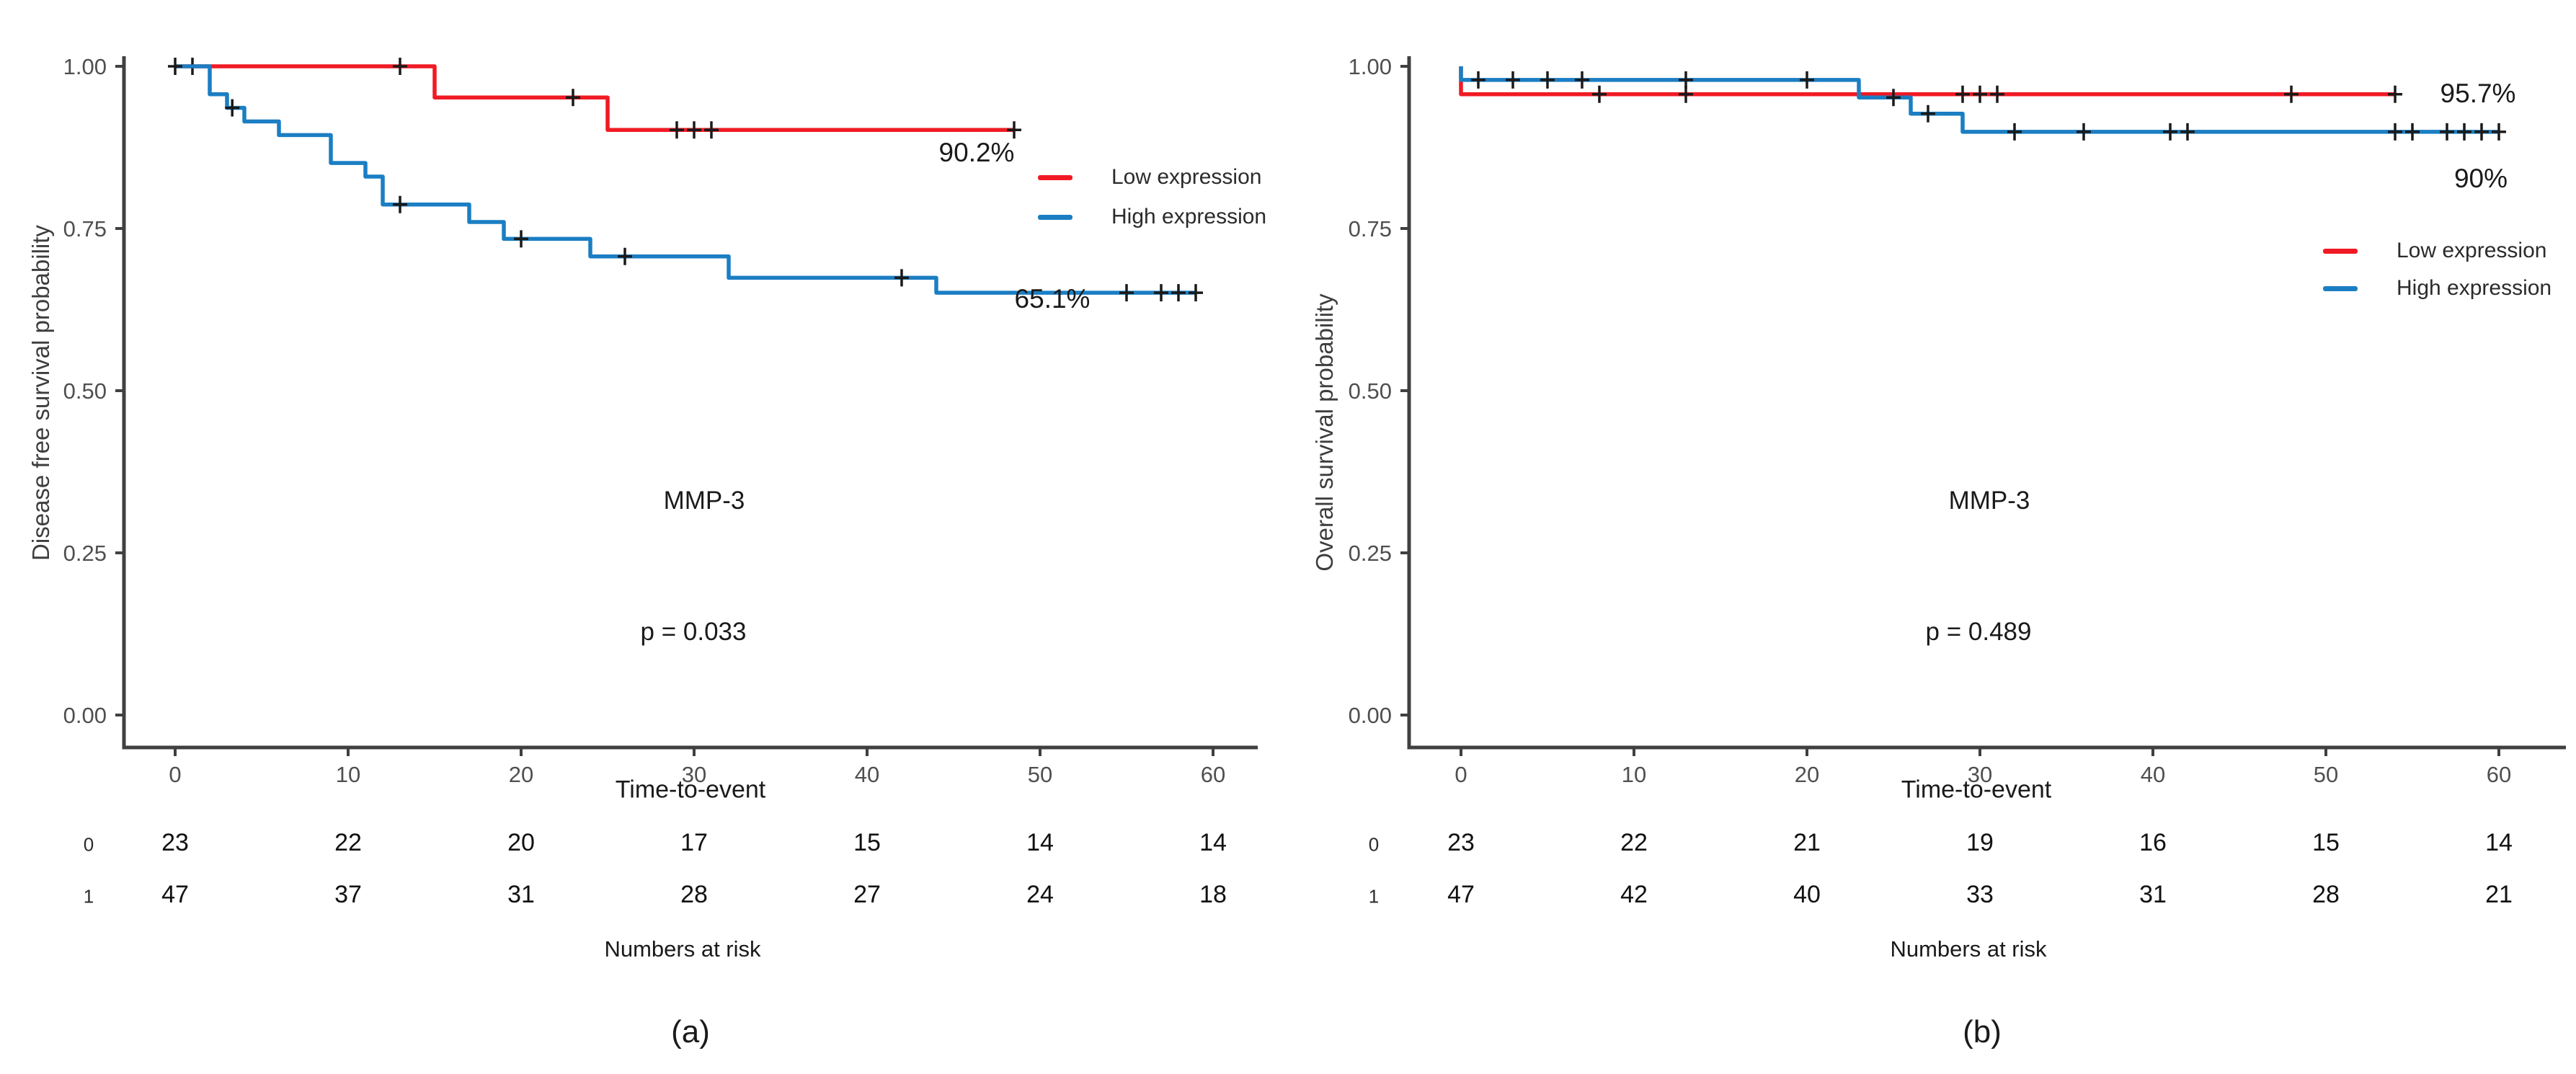 The width and height of the screenshot is (2576, 1074). What do you see at coordinates (976, 152) in the screenshot?
I see `survival-pct-label-low-a: 90.2%` at bounding box center [976, 152].